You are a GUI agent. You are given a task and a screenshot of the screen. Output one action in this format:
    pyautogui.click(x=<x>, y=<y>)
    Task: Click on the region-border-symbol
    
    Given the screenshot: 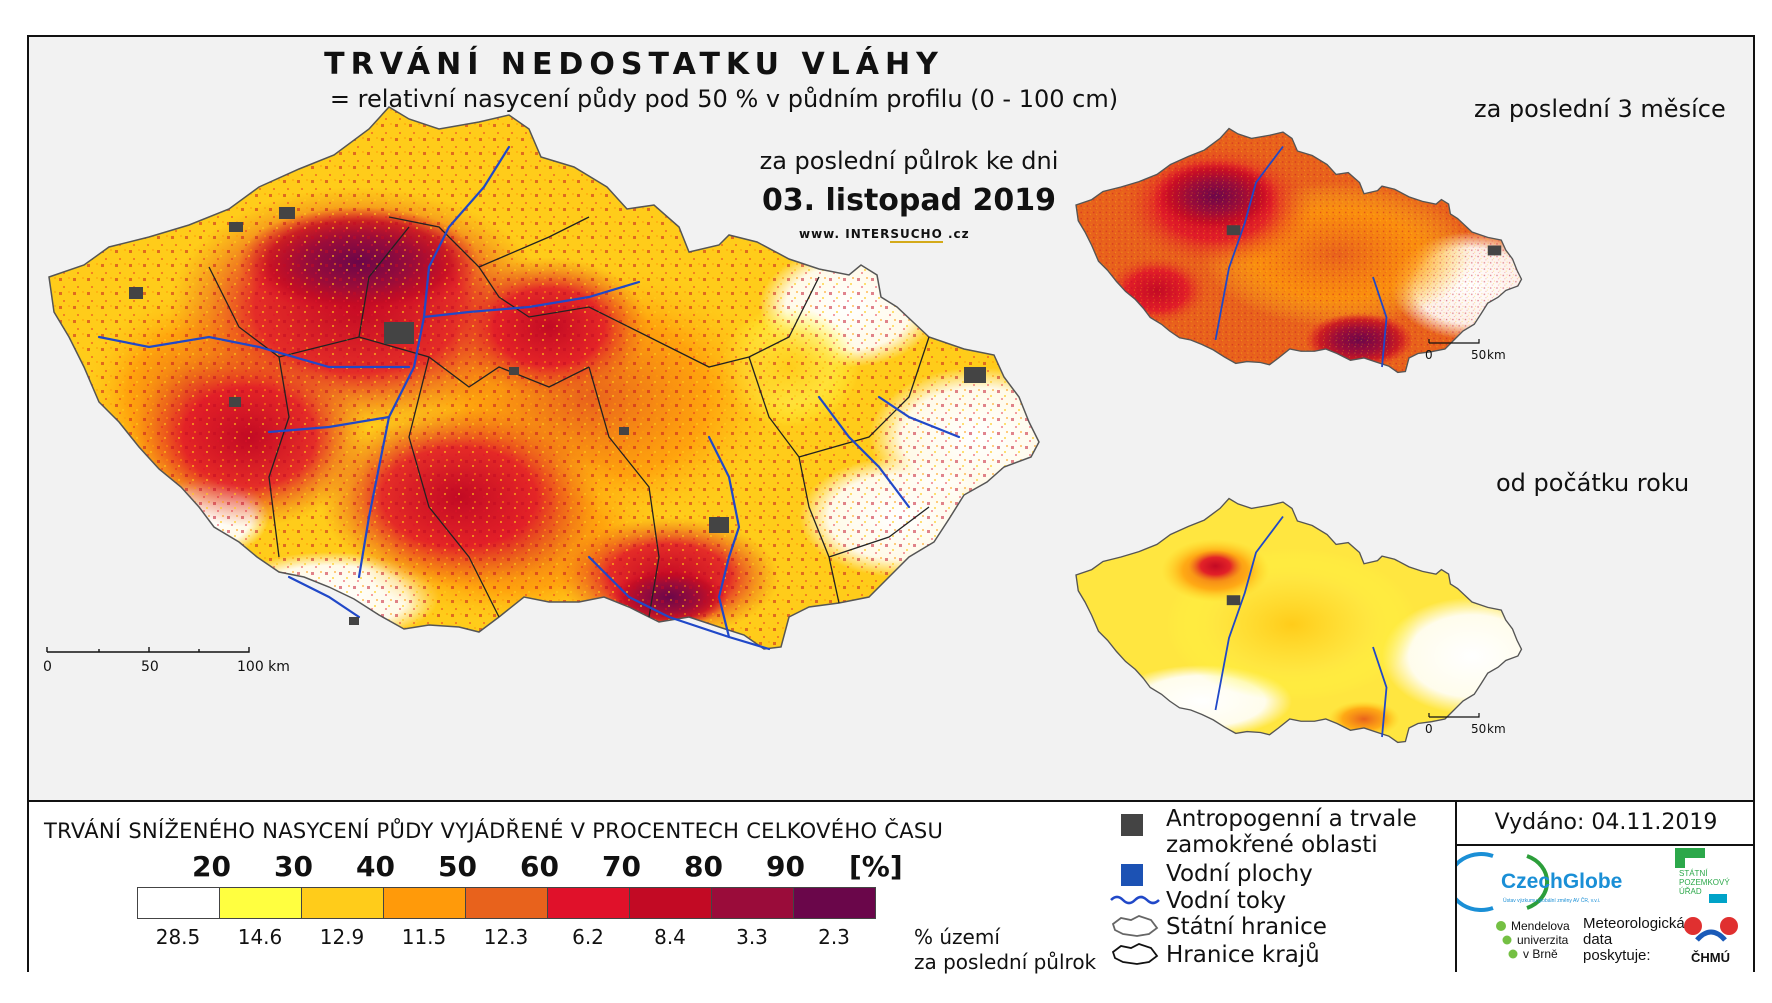 What is the action you would take?
    pyautogui.click(x=1135, y=954)
    